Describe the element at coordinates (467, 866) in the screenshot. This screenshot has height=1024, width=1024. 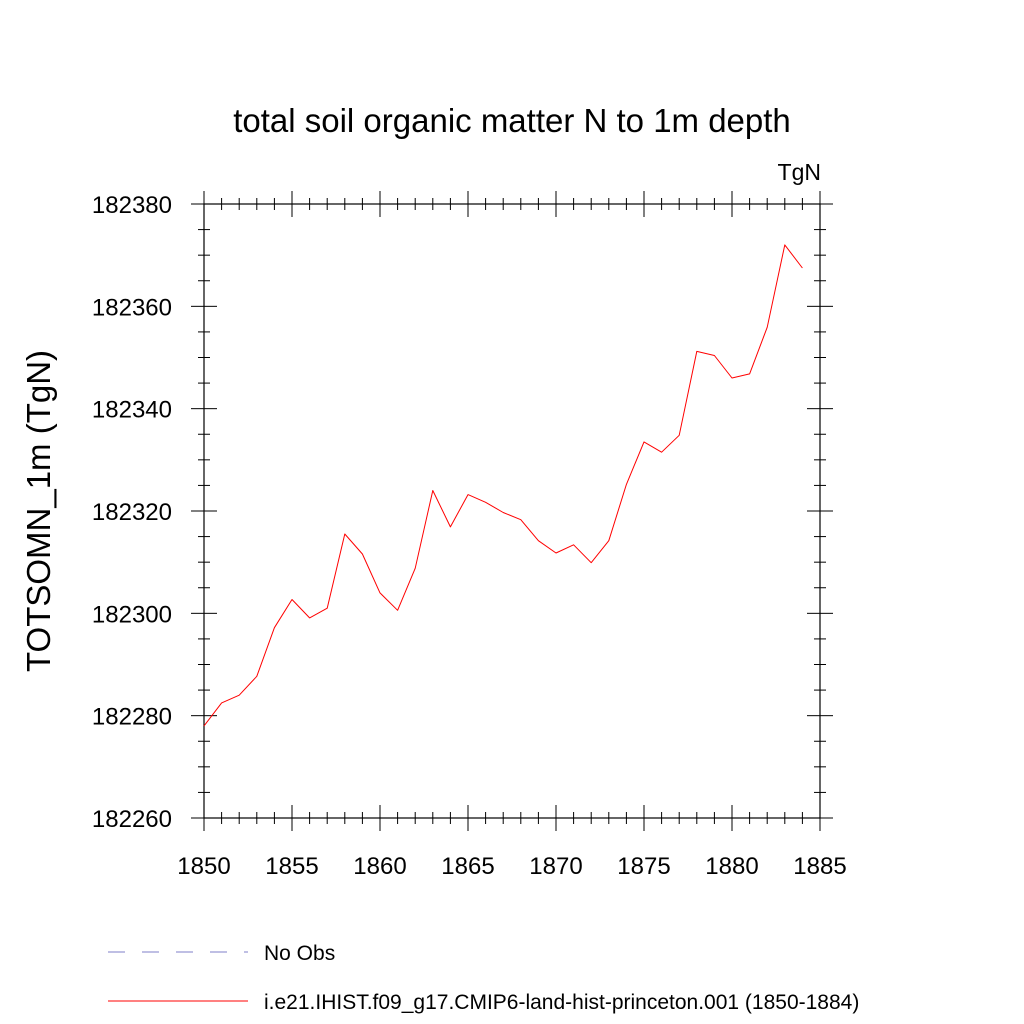
I see `x-tick-label: 1865` at that location.